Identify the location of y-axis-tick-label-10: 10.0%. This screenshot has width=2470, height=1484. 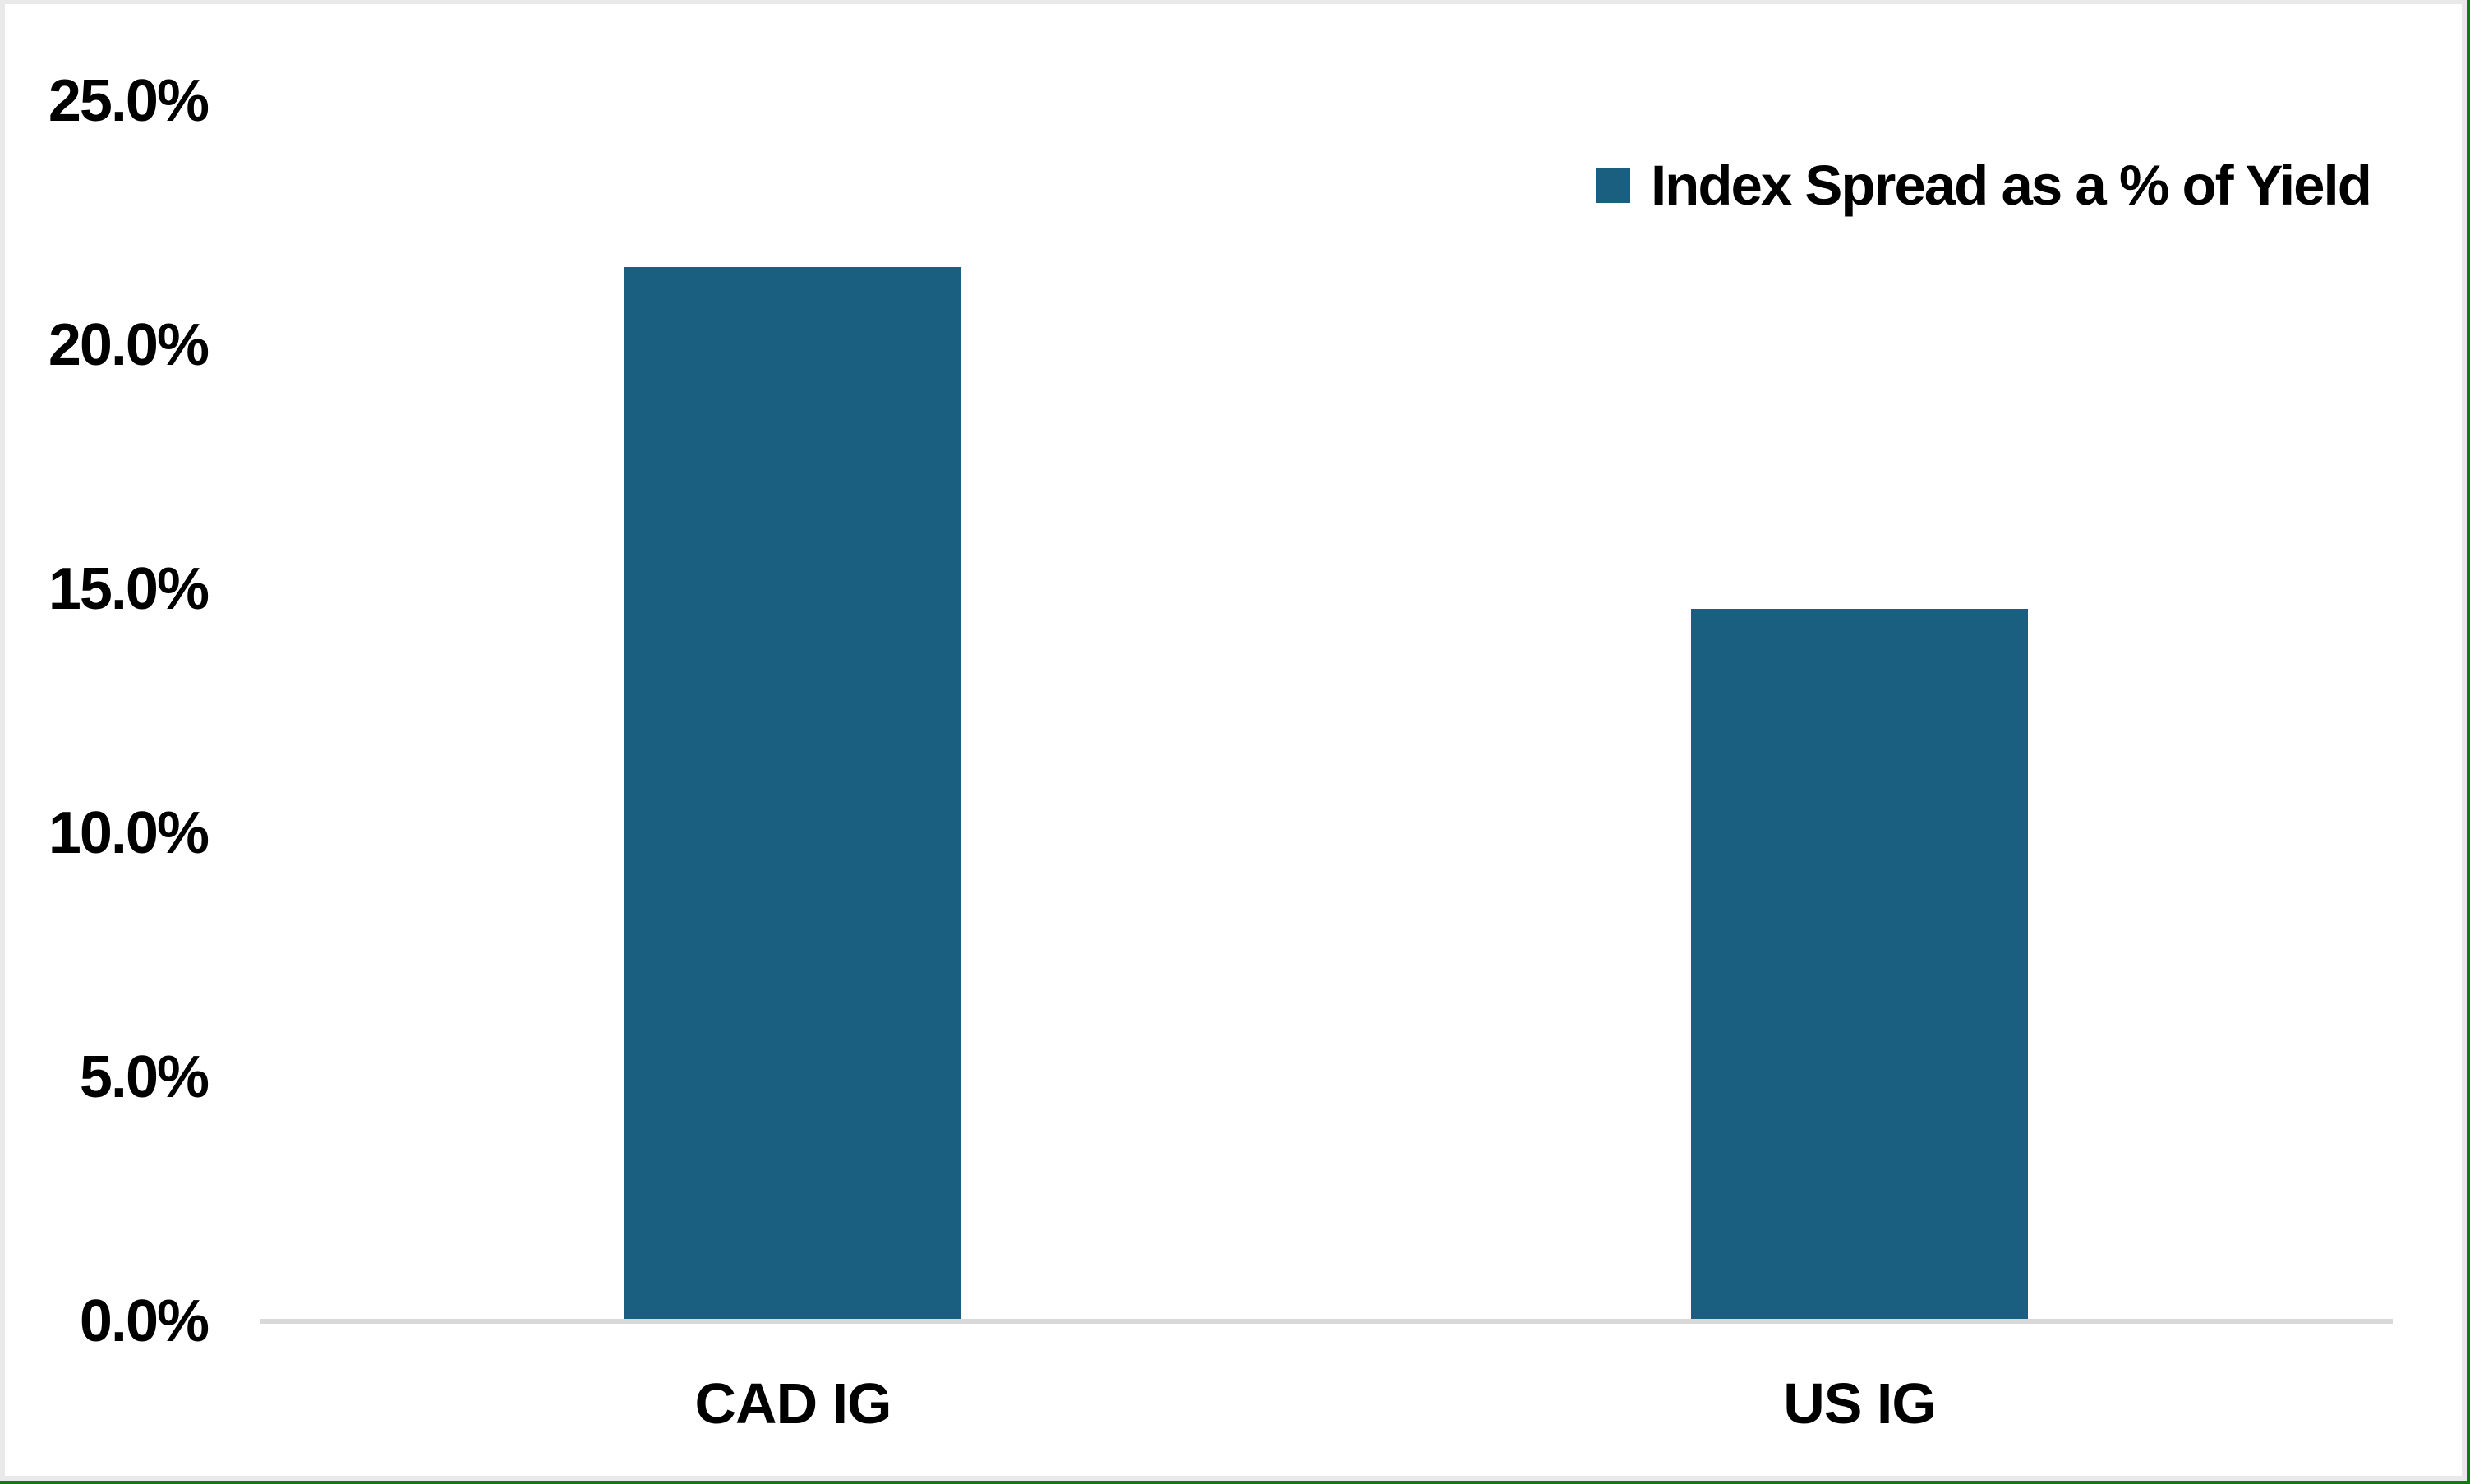
(129, 833).